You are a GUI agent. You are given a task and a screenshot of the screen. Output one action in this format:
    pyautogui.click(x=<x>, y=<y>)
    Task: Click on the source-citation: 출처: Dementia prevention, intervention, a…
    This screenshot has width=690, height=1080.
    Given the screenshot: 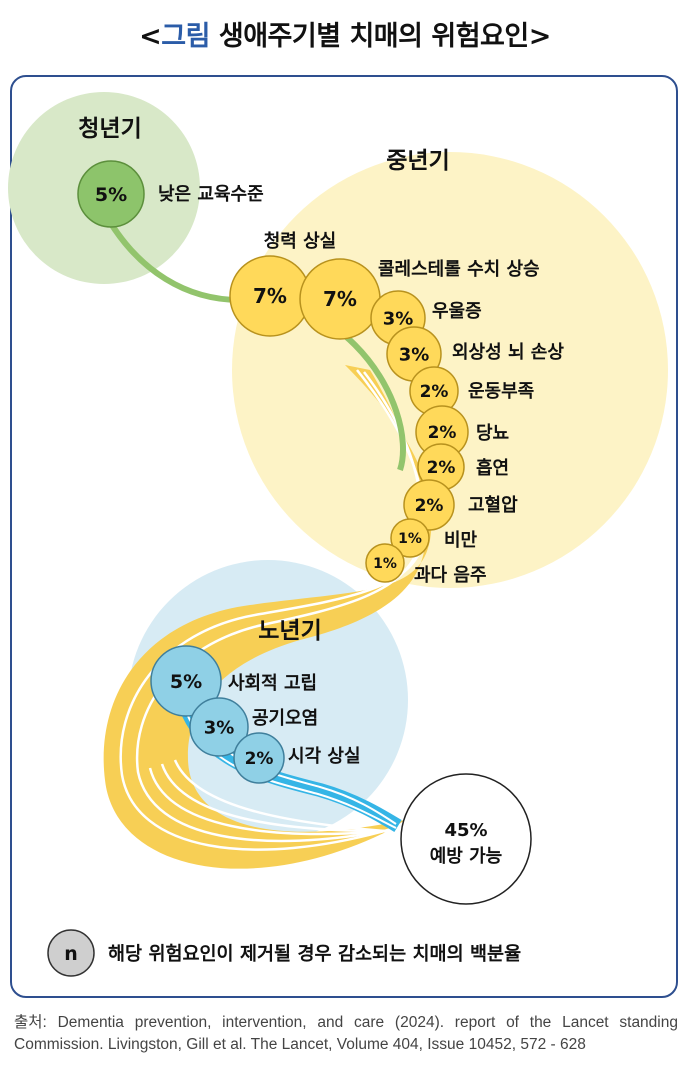 What is the action you would take?
    pyautogui.click(x=346, y=1033)
    